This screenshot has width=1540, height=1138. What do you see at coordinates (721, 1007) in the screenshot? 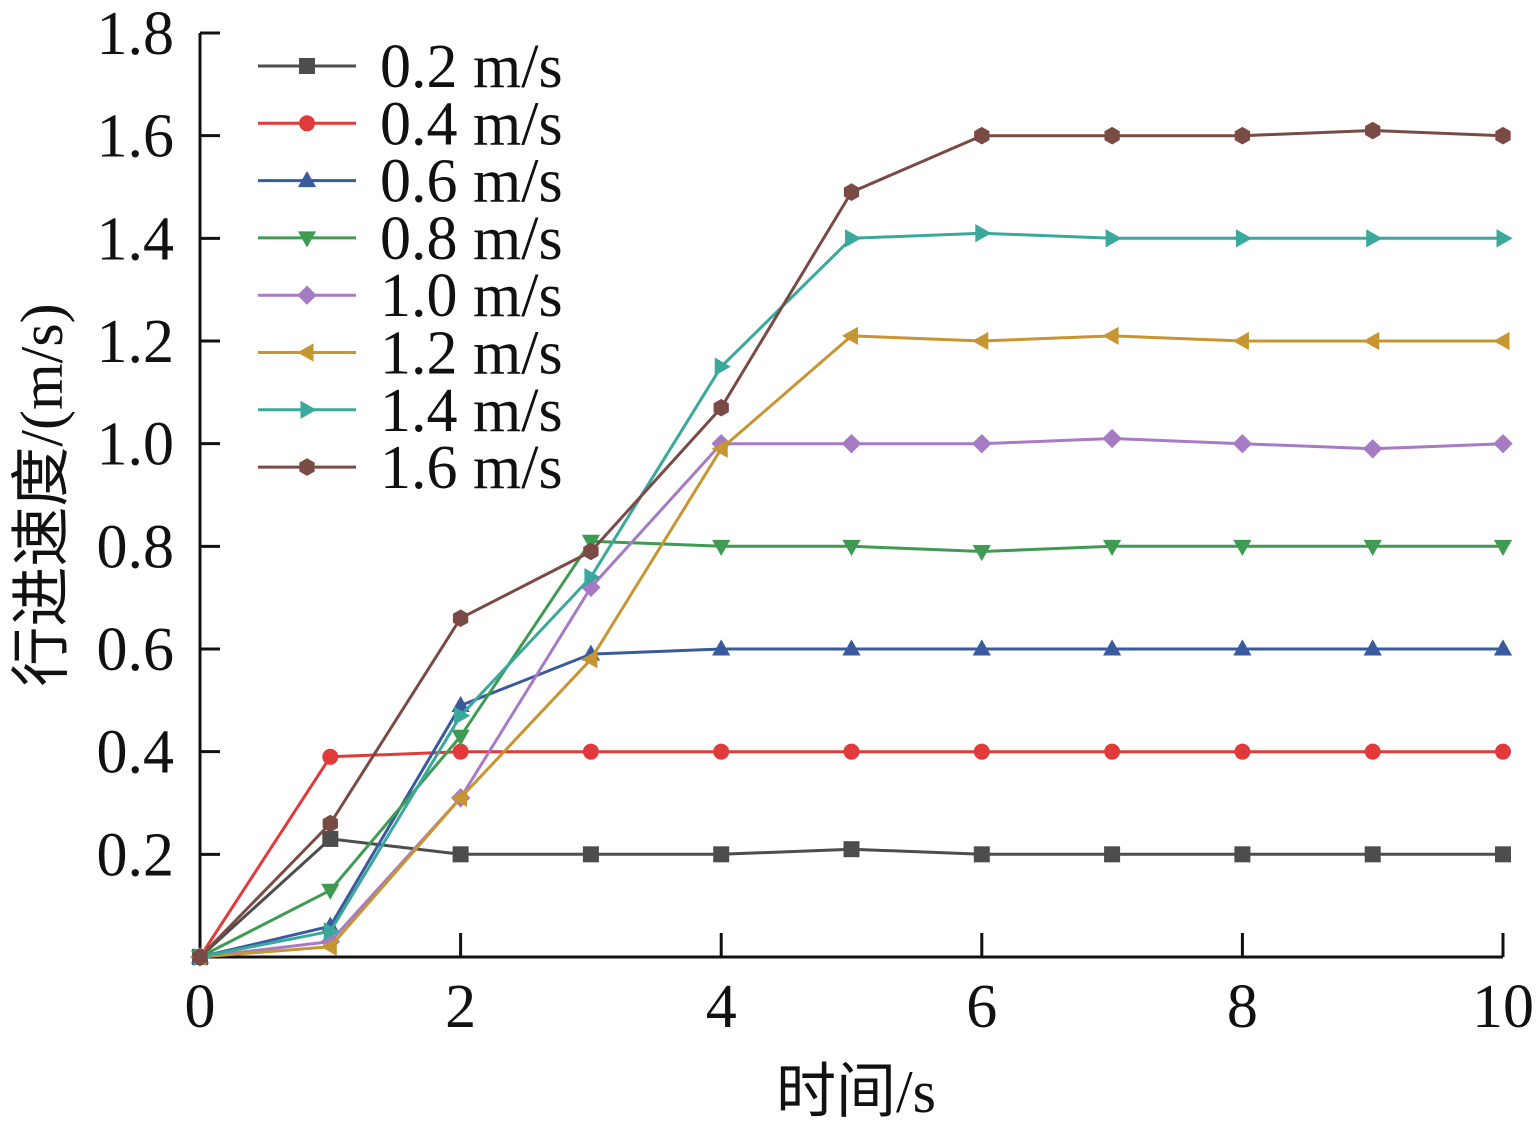
I see `x-tick-label: 4` at bounding box center [721, 1007].